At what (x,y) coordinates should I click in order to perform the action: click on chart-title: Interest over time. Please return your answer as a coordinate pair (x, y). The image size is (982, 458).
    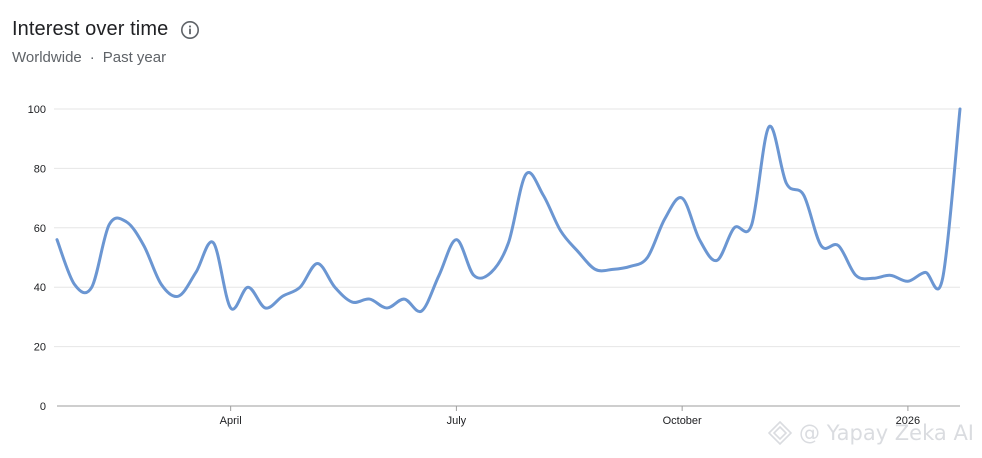
    Looking at the image, I should click on (90, 29).